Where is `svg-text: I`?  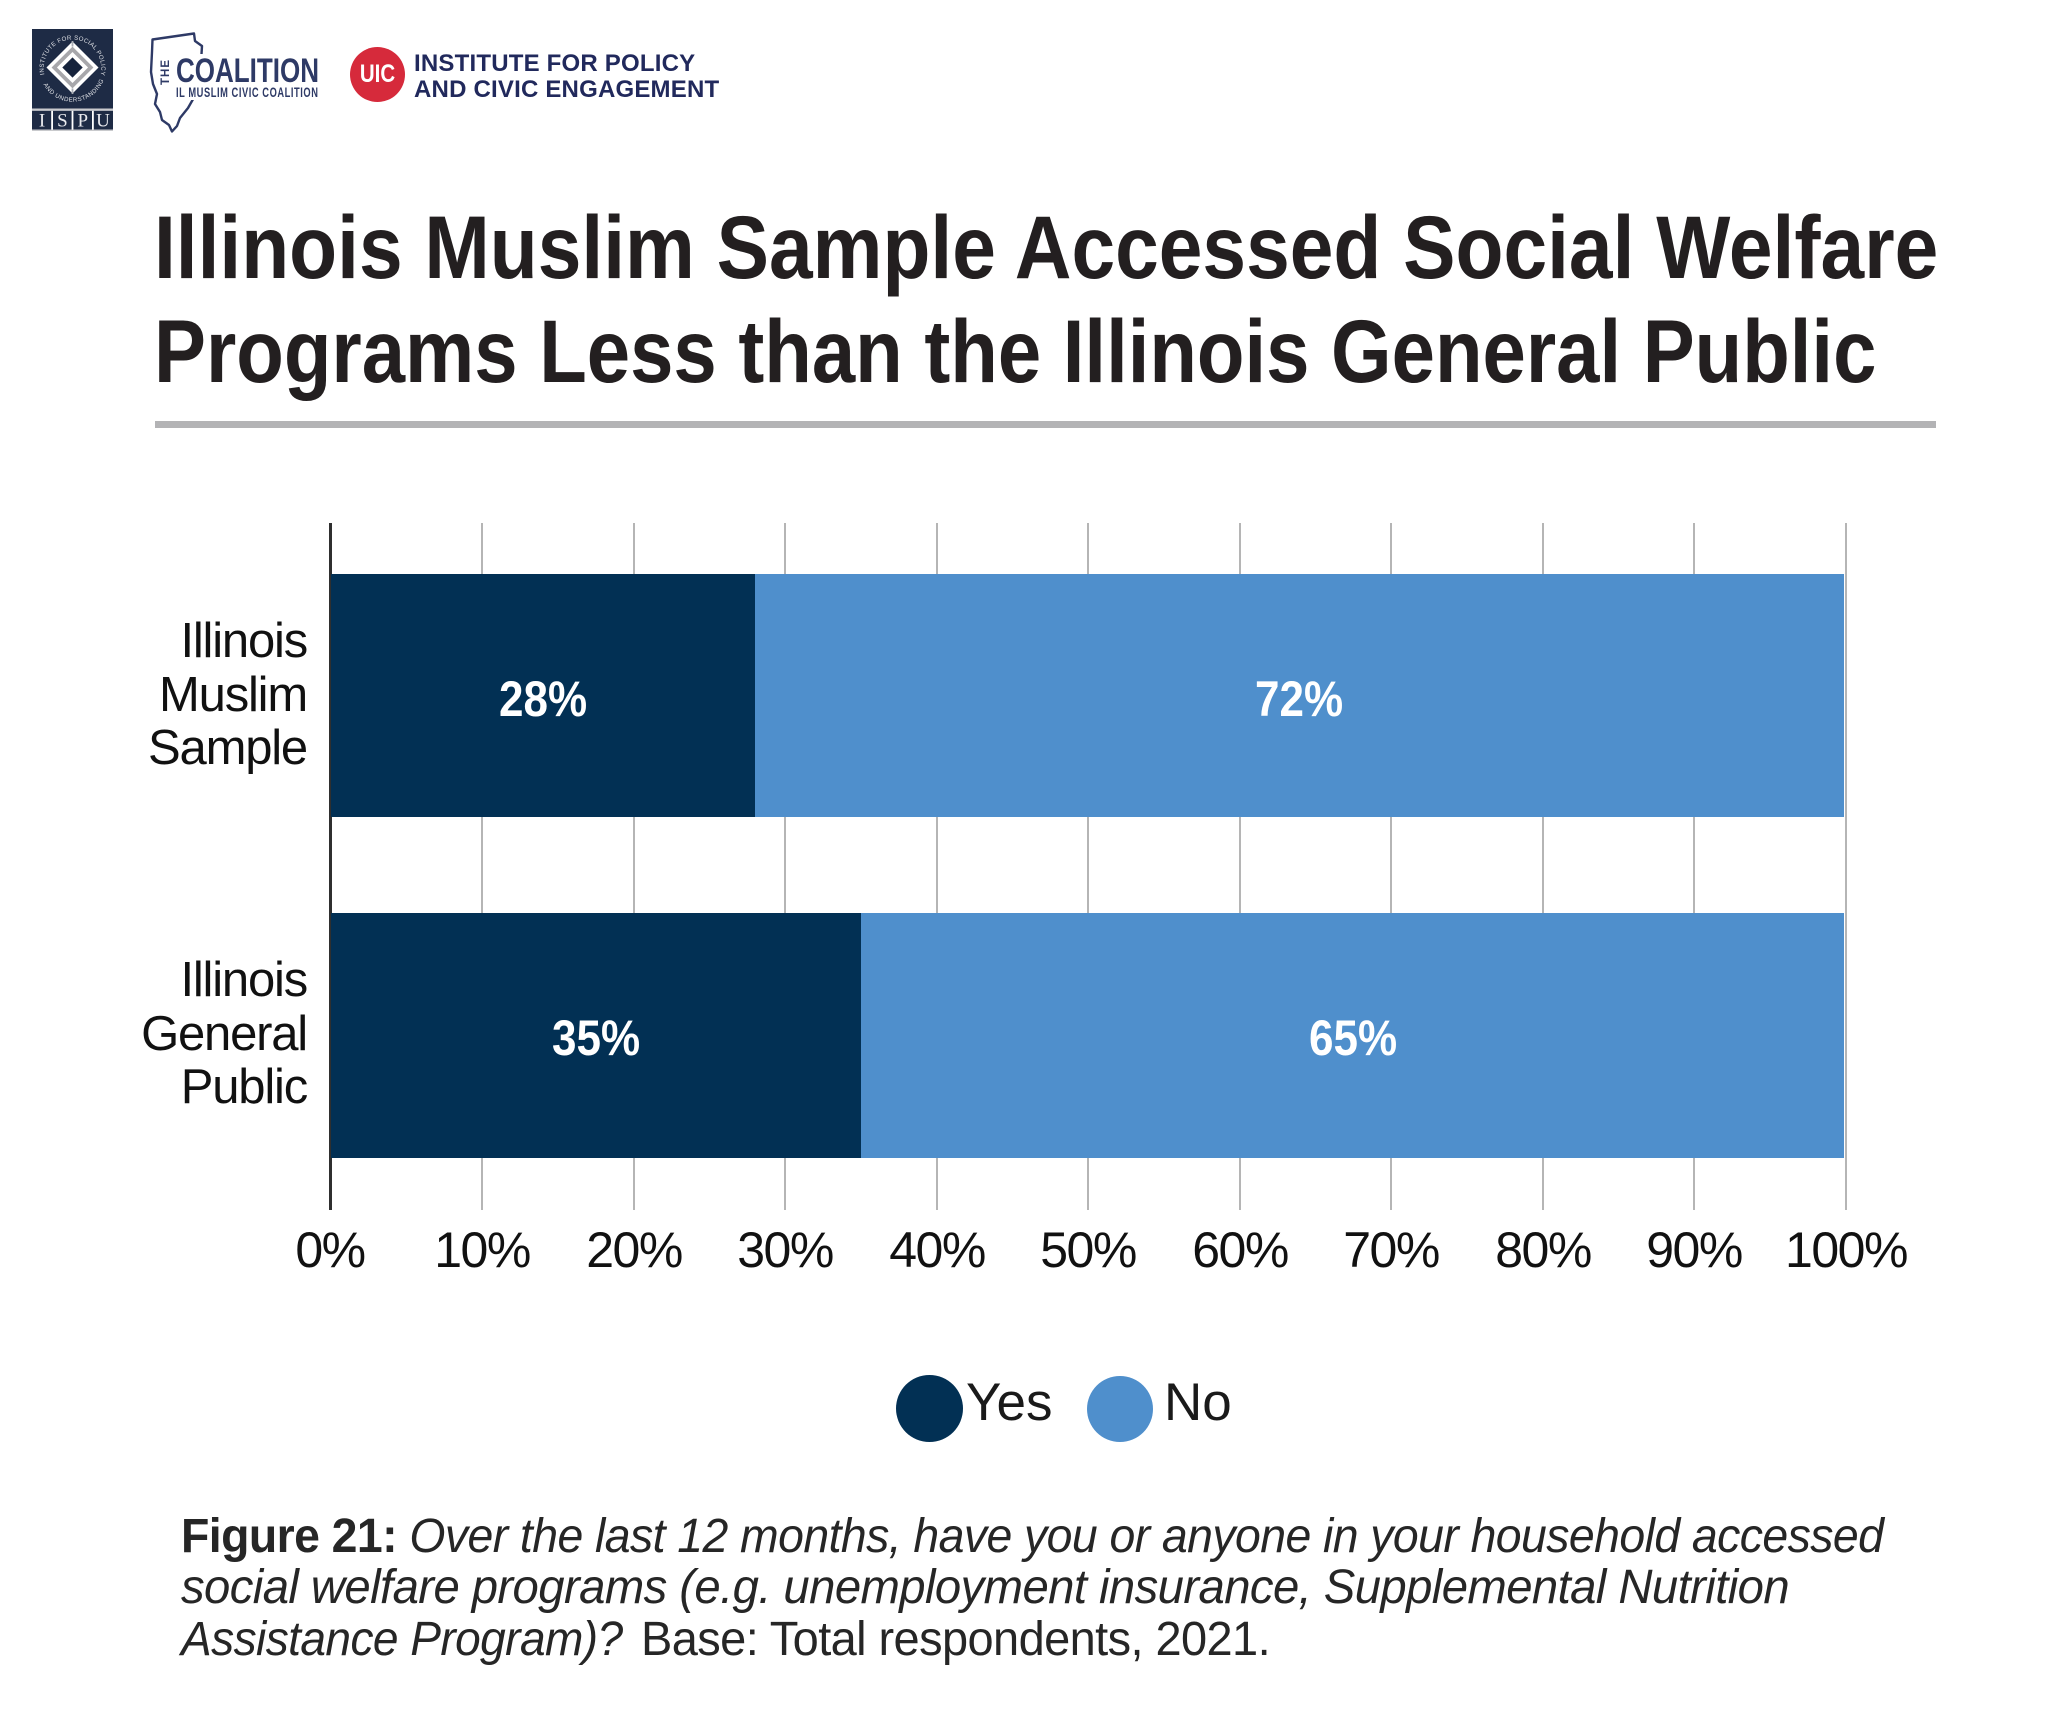
svg-text: I is located at coordinates (42, 120).